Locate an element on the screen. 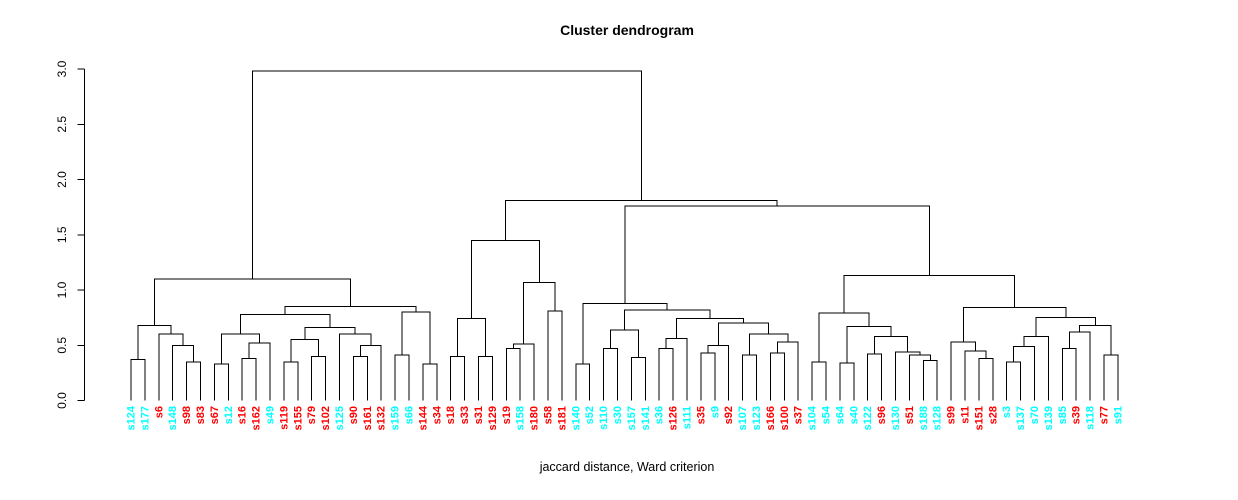 Image resolution: width=1238 pixels, height=500 pixels. leaf-label: s3 is located at coordinates (1007, 412).